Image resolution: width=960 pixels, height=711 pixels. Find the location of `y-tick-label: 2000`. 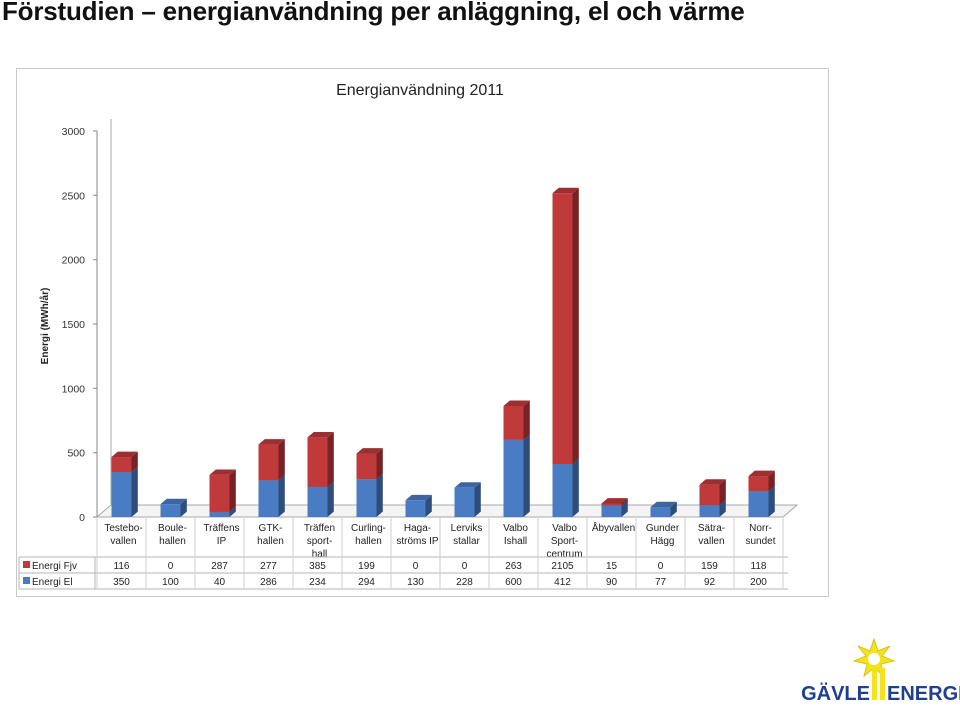

y-tick-label: 2000 is located at coordinates (74, 261).